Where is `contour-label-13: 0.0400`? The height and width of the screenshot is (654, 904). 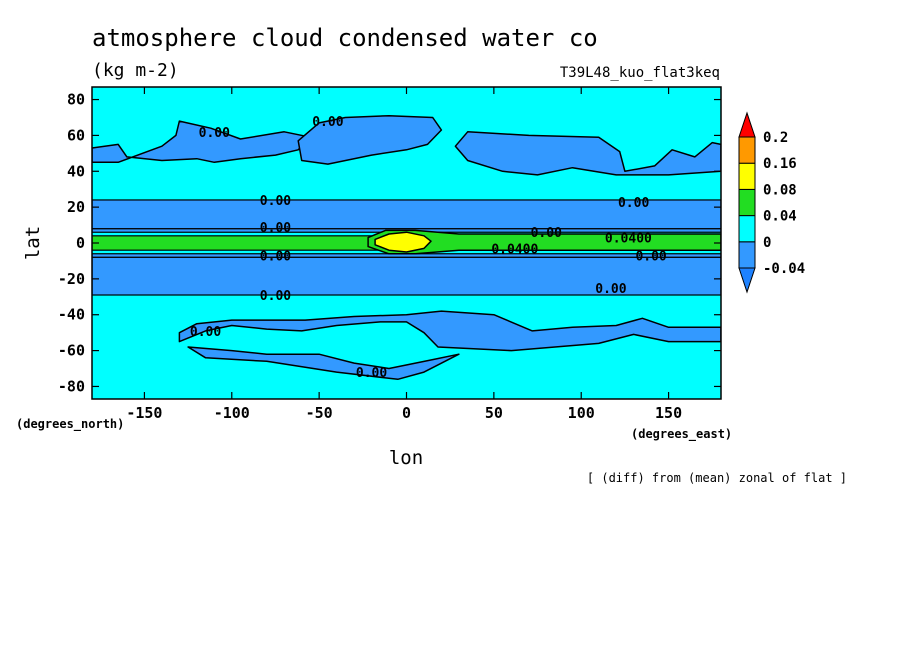
contour-label-13: 0.0400 is located at coordinates (628, 239).